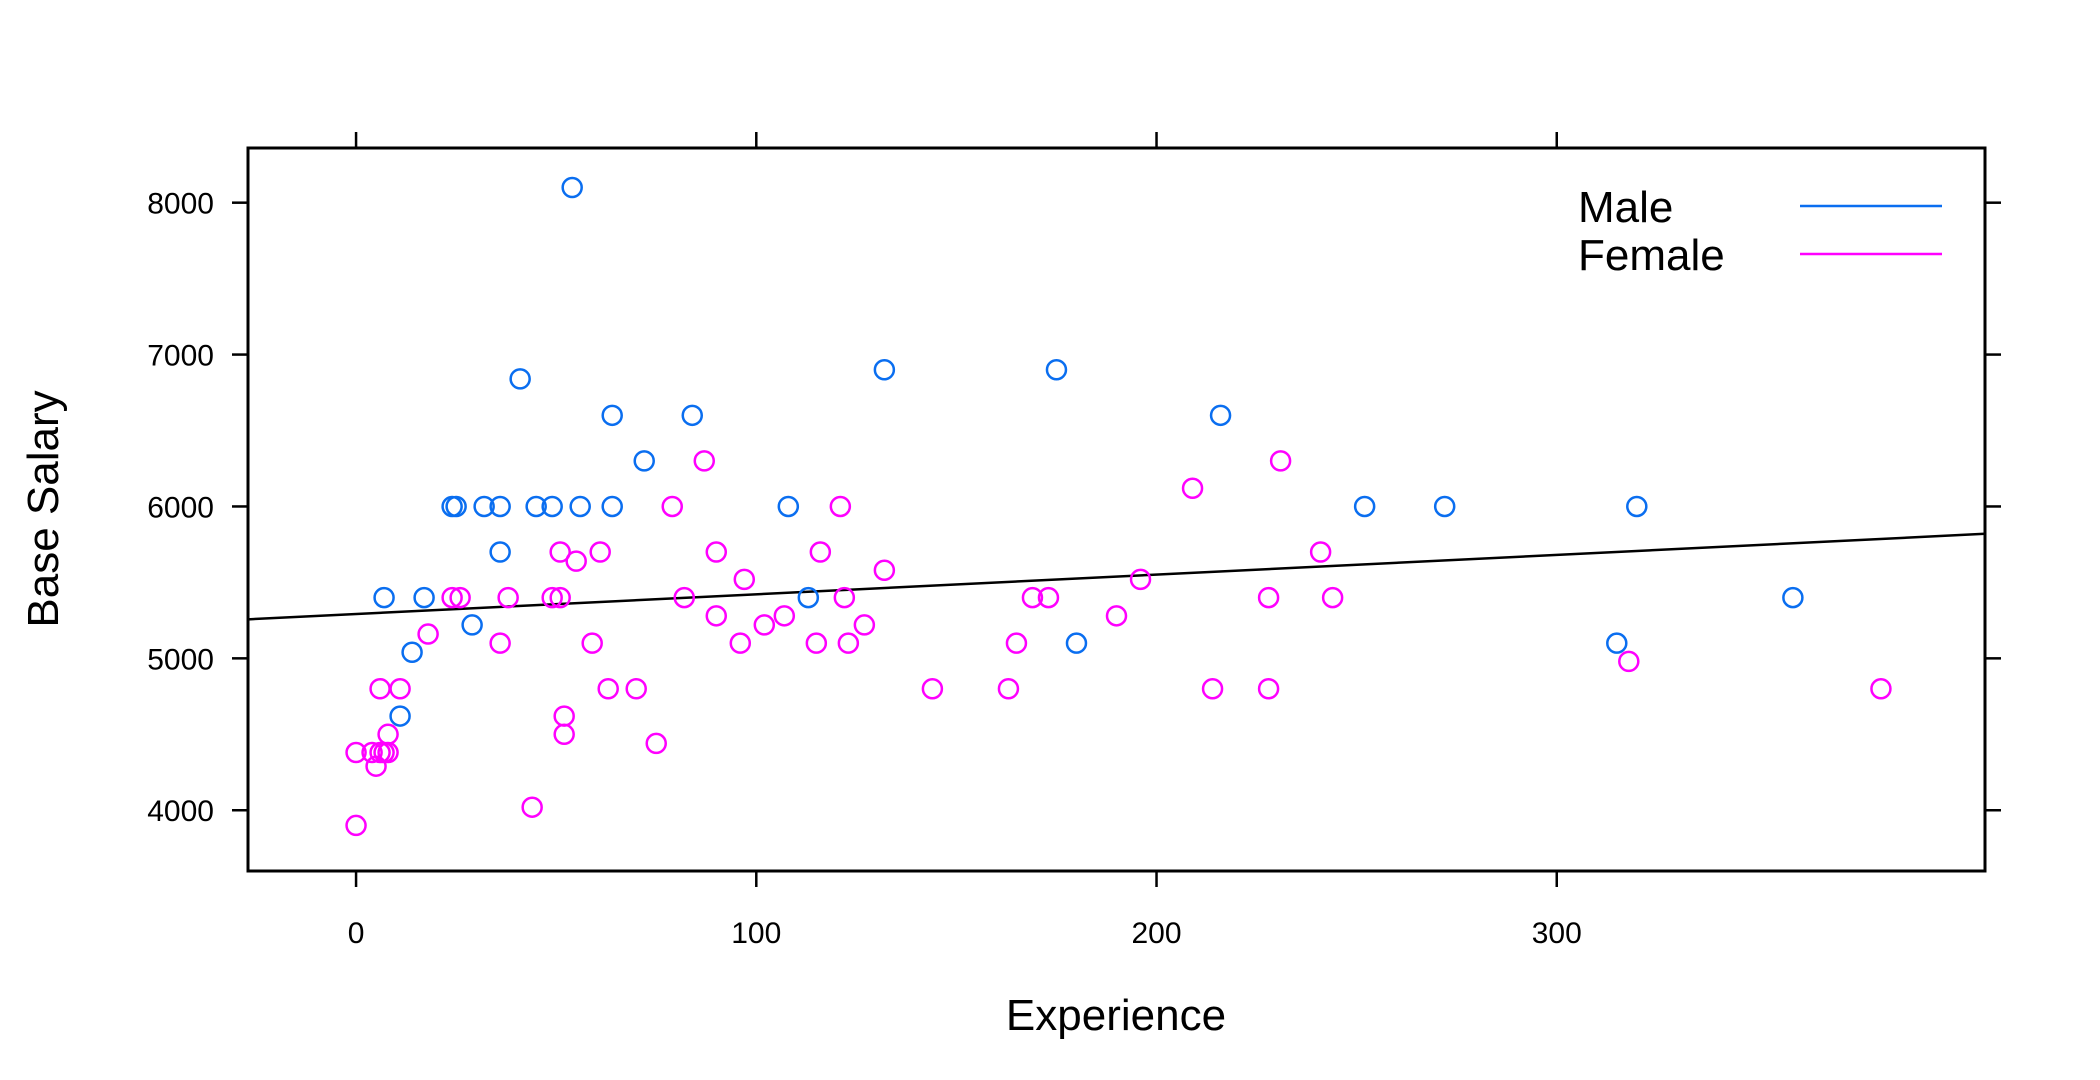 The image size is (2100, 1080). I want to click on regression-line-group, so click(1116, 576).